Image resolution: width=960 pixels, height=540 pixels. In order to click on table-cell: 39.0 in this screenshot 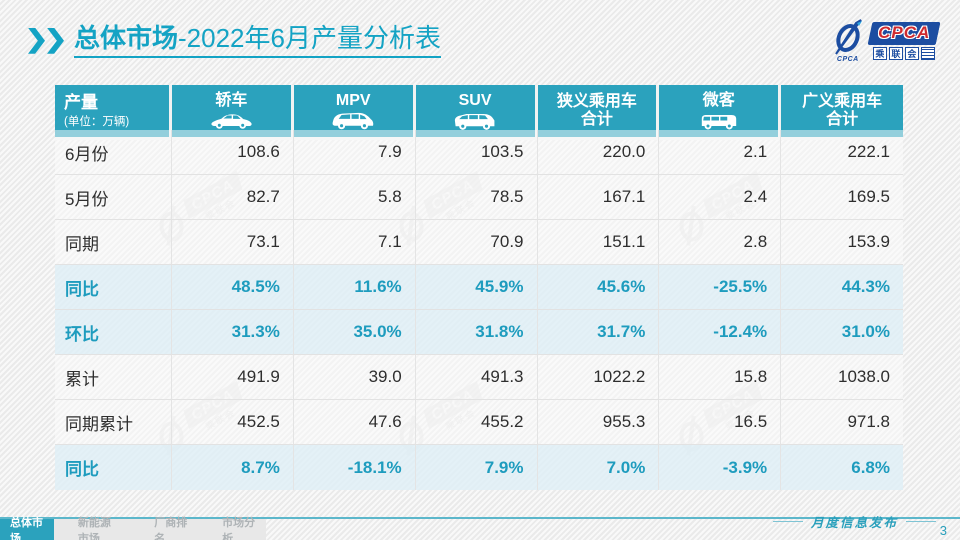, I will do `click(354, 377)`.